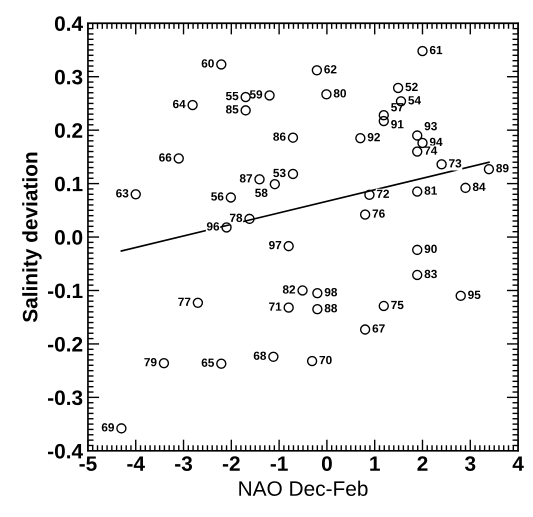  Describe the element at coordinates (289, 289) in the screenshot. I see `annotation: 82` at that location.